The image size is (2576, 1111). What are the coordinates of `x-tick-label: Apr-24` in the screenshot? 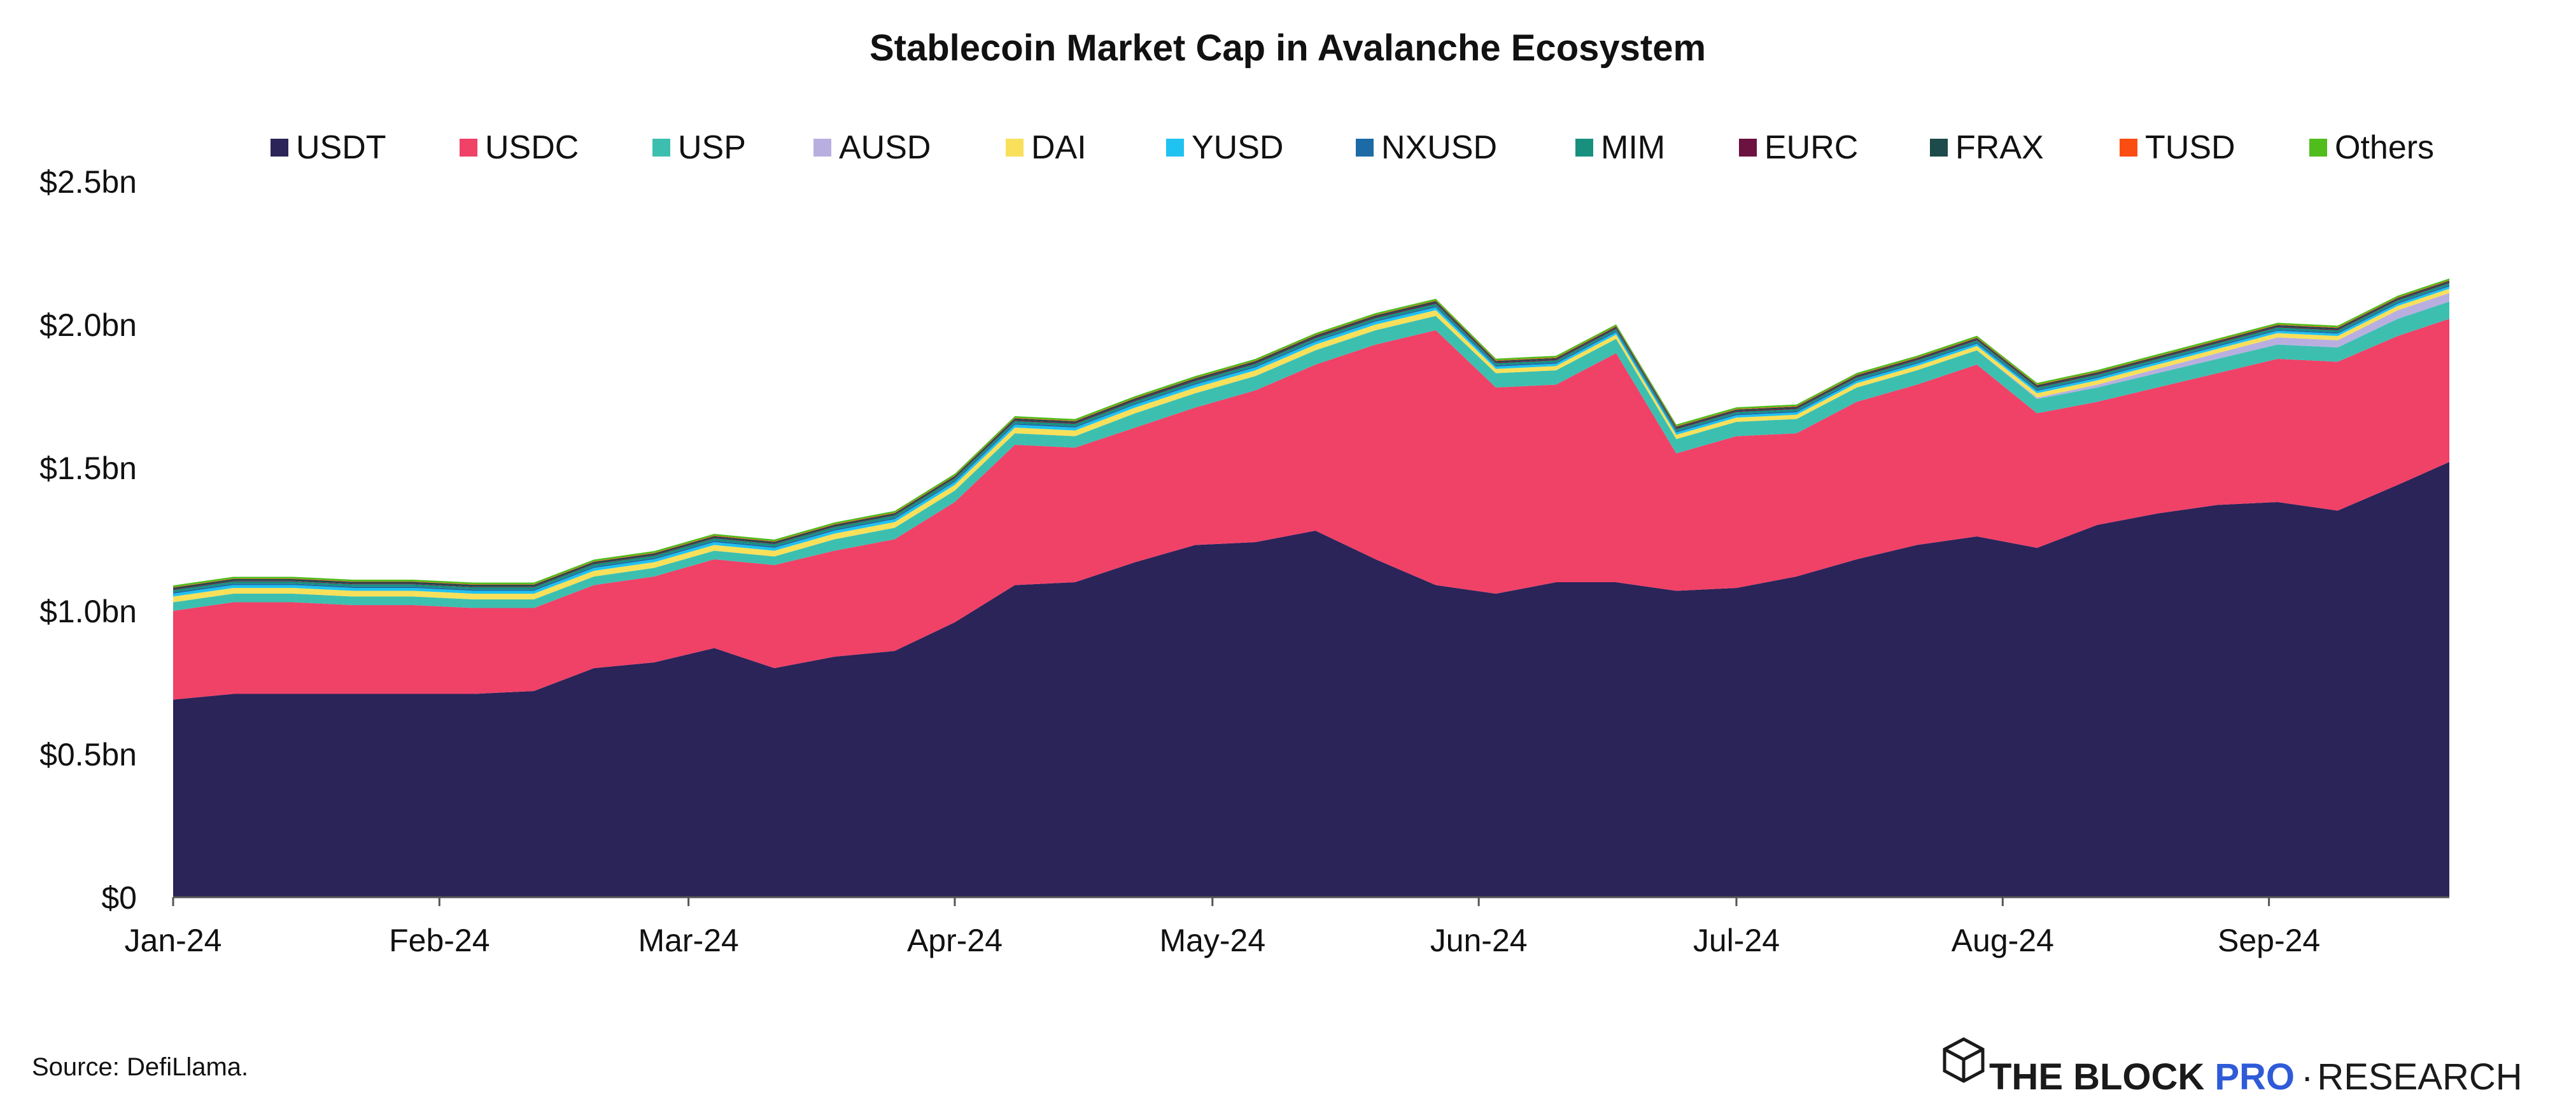 It's located at (955, 940).